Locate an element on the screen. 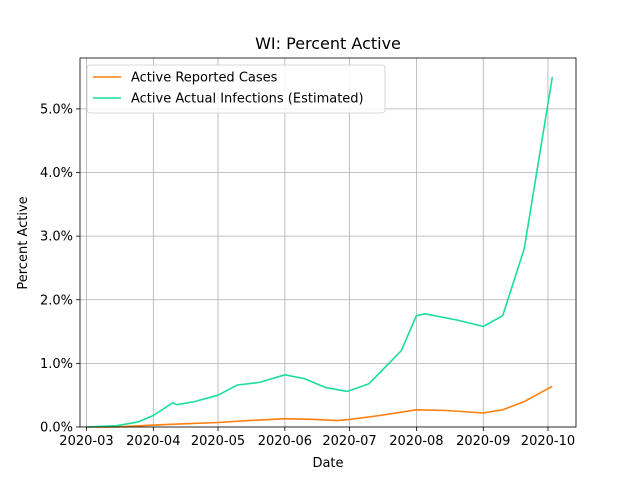 The width and height of the screenshot is (640, 480). x-tick-label: 2020-05 is located at coordinates (218, 441).